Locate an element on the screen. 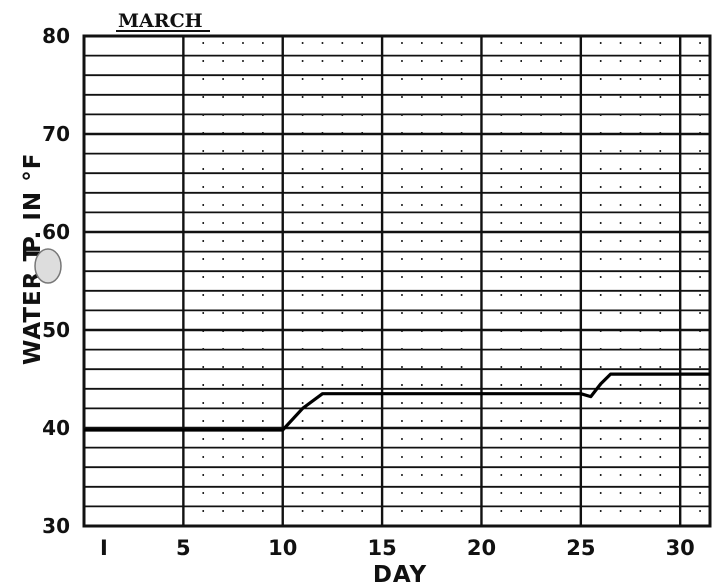 This screenshot has width=722, height=587. x-tick-label: 10 is located at coordinates (282, 548).